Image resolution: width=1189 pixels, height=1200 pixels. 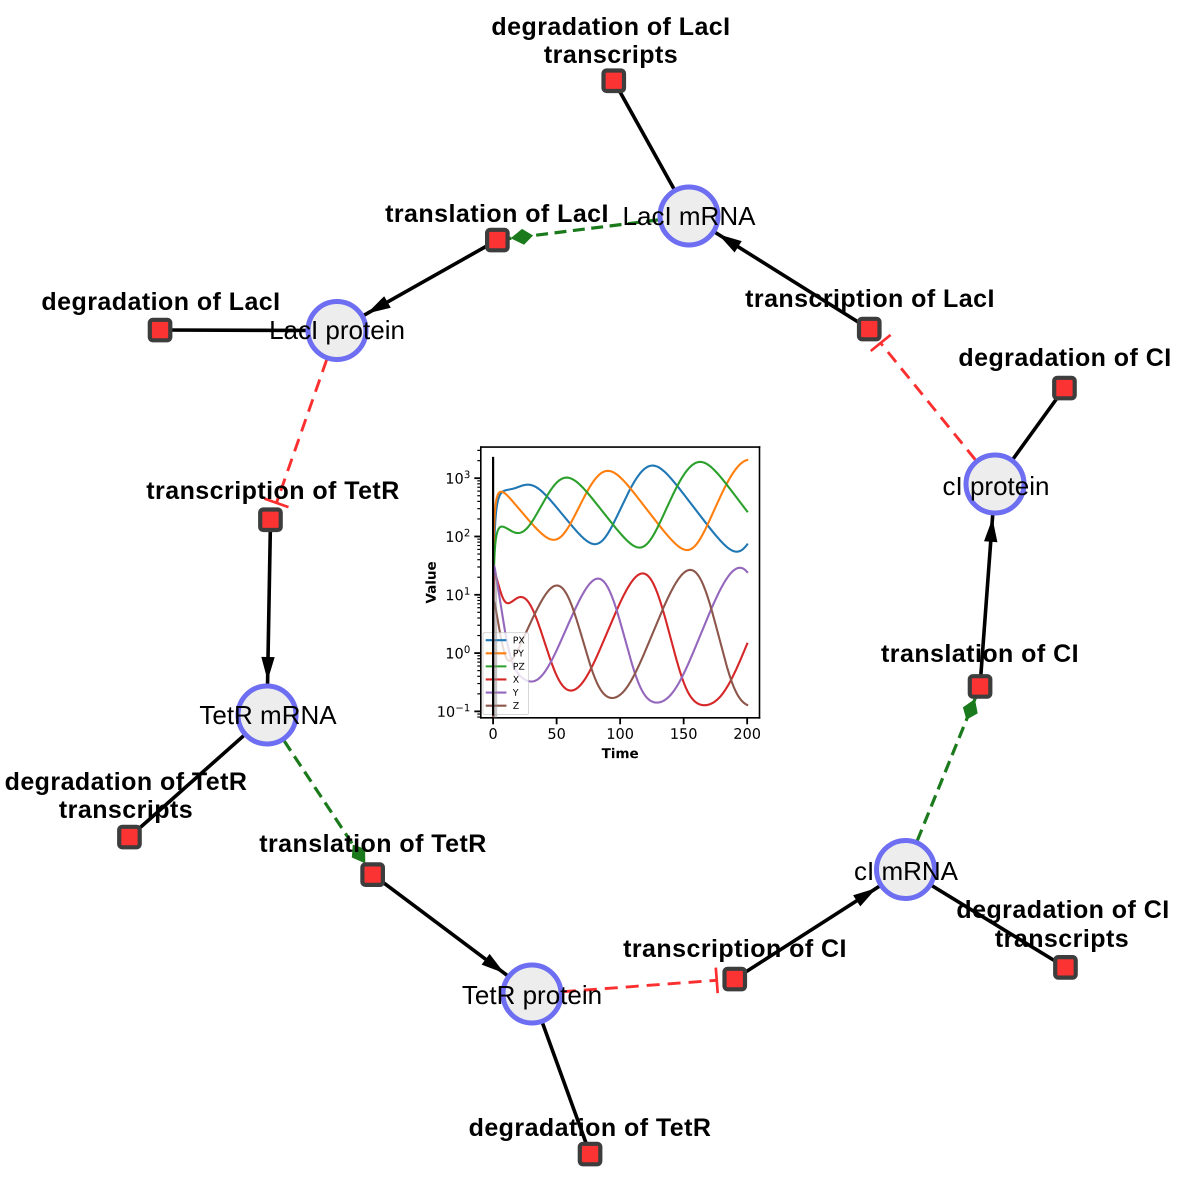 I want to click on svg-text: translation of TetR, so click(x=373, y=844).